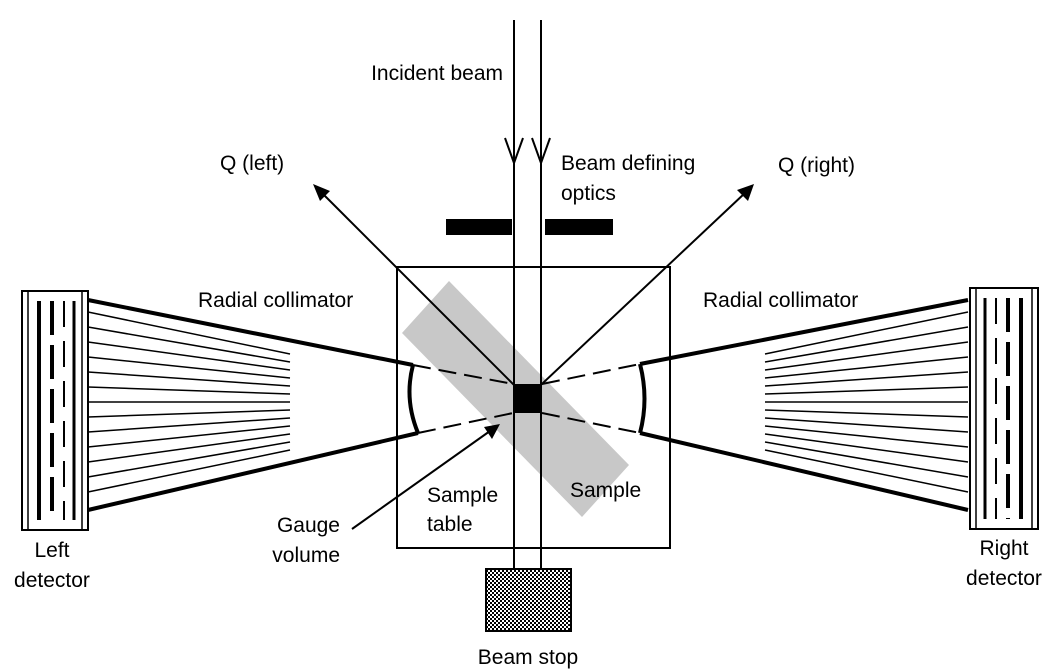  I want to click on label-beam-stop: Beam stop, so click(528, 657).